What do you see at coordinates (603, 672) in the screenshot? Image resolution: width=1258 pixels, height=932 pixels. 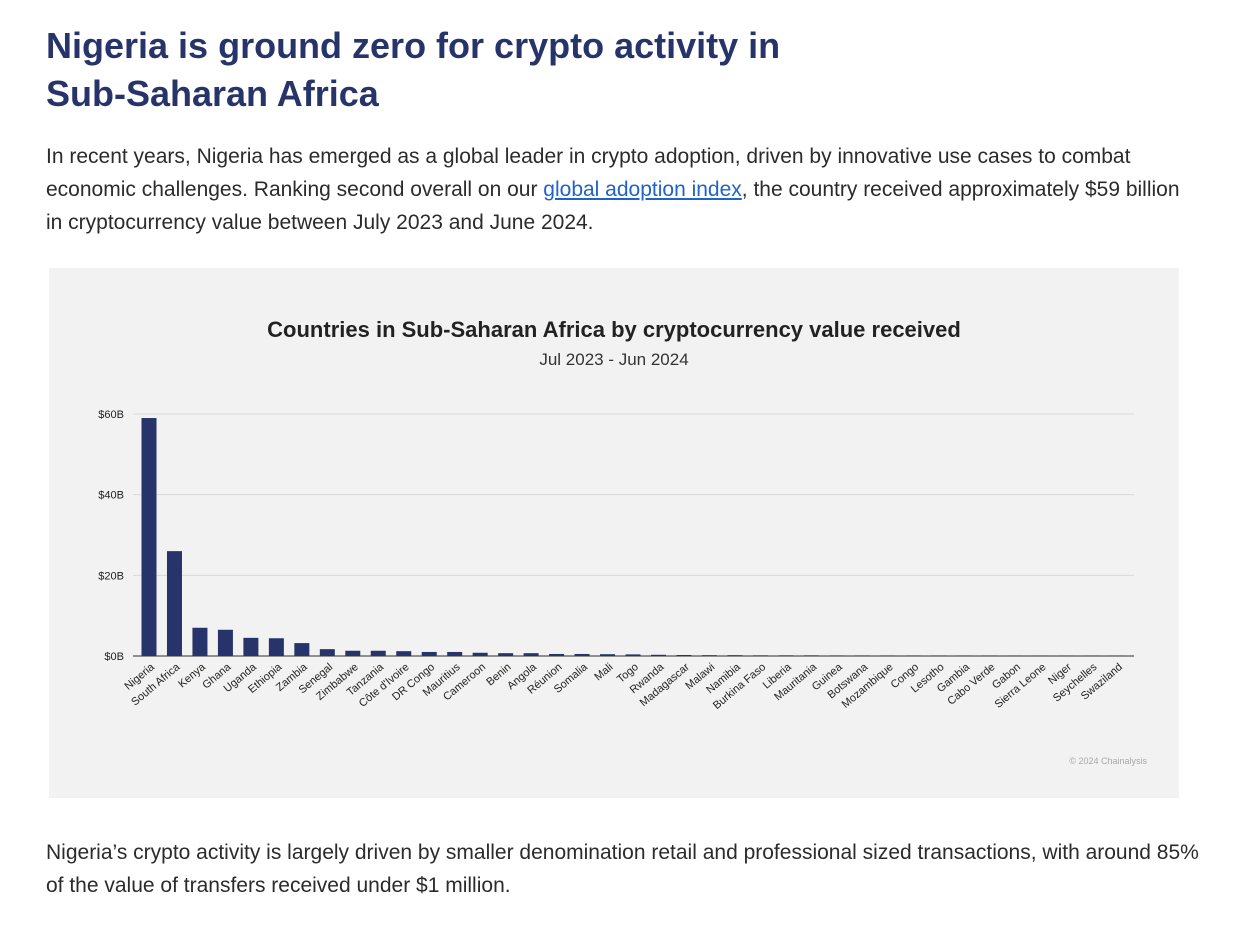 I see `x-tick-label: Mali` at bounding box center [603, 672].